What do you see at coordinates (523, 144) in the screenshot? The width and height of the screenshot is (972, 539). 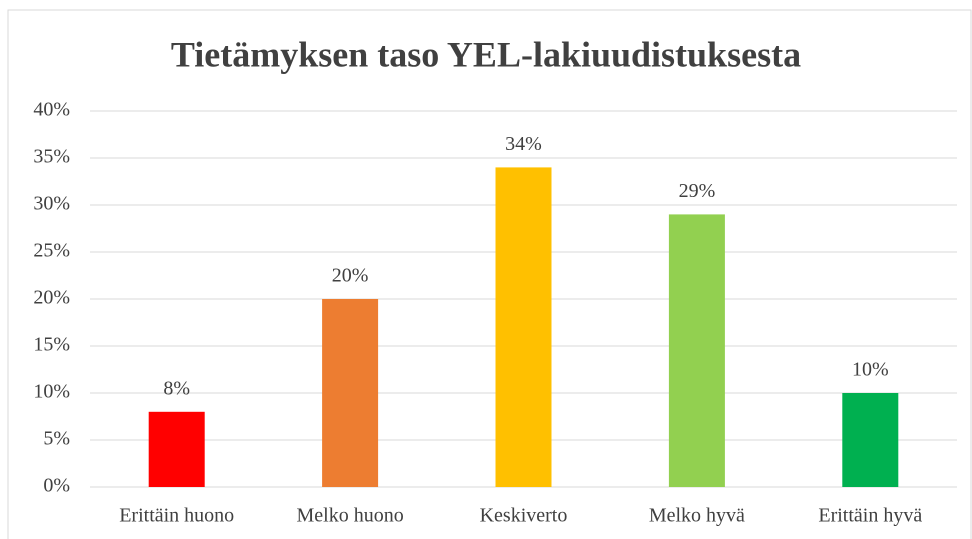 I see `data-label: 34%` at bounding box center [523, 144].